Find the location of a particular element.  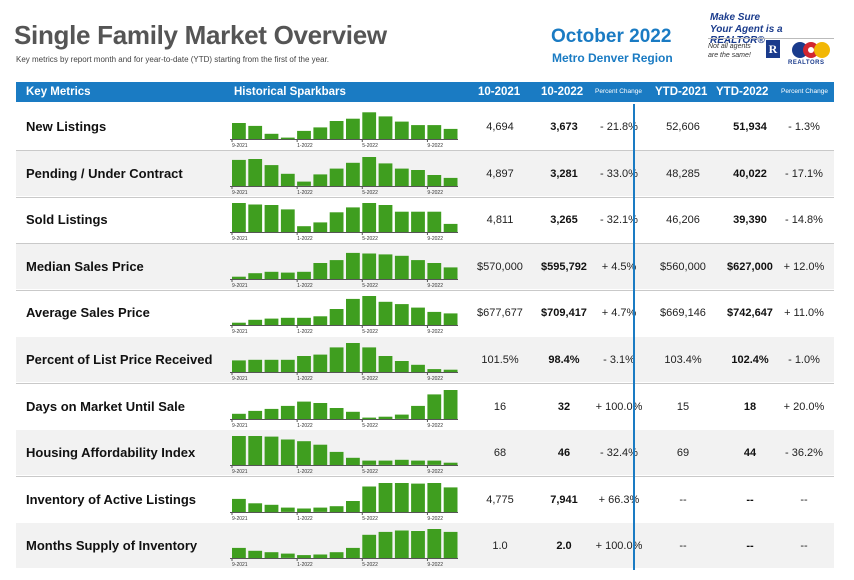

metric-label: Inventory of Active Listings is located at coordinates (111, 499).